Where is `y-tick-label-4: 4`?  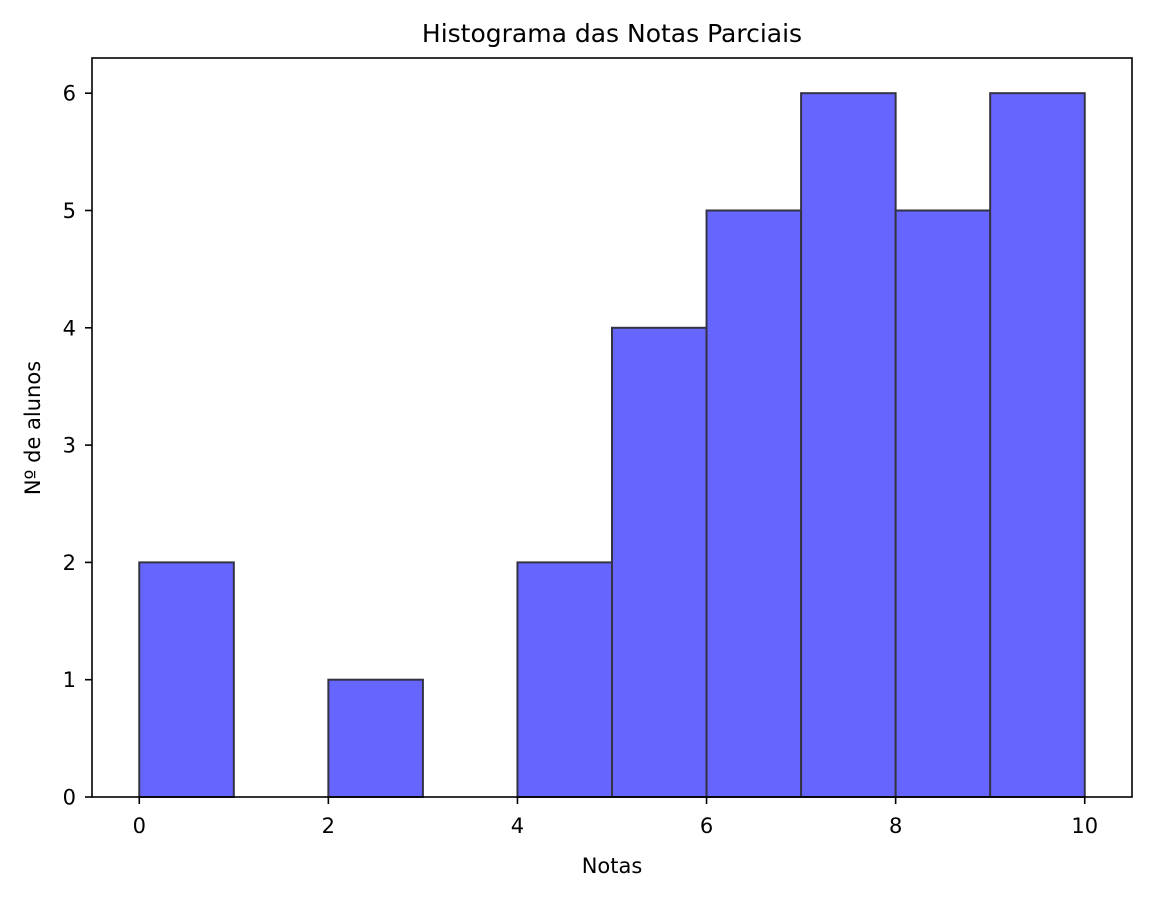
y-tick-label-4: 4 is located at coordinates (69, 328).